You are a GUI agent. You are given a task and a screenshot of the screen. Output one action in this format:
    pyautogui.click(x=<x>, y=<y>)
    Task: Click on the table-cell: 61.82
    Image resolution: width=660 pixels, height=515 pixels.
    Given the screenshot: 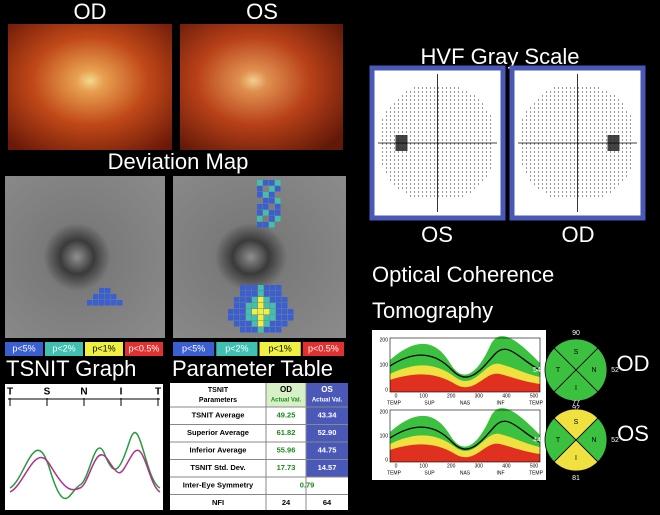 What is the action you would take?
    pyautogui.click(x=286, y=432)
    